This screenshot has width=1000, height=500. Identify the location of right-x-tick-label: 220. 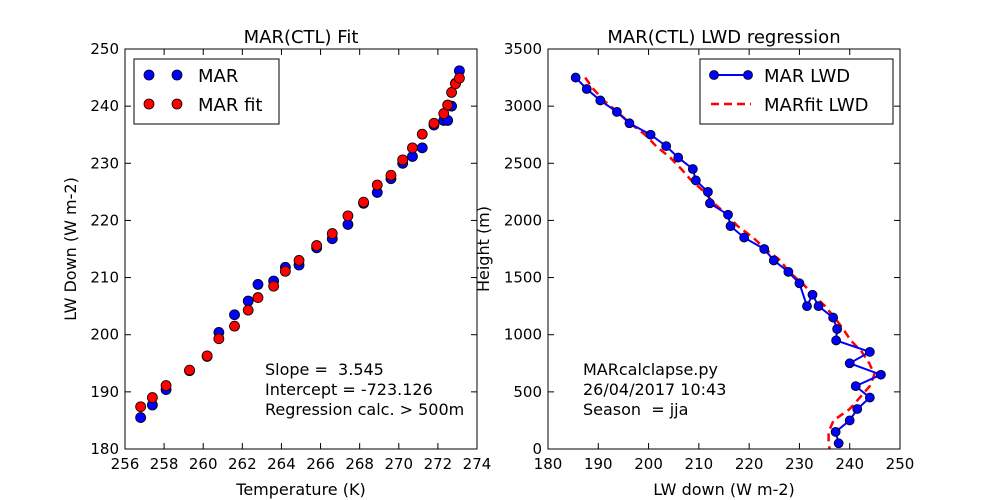
(749, 464).